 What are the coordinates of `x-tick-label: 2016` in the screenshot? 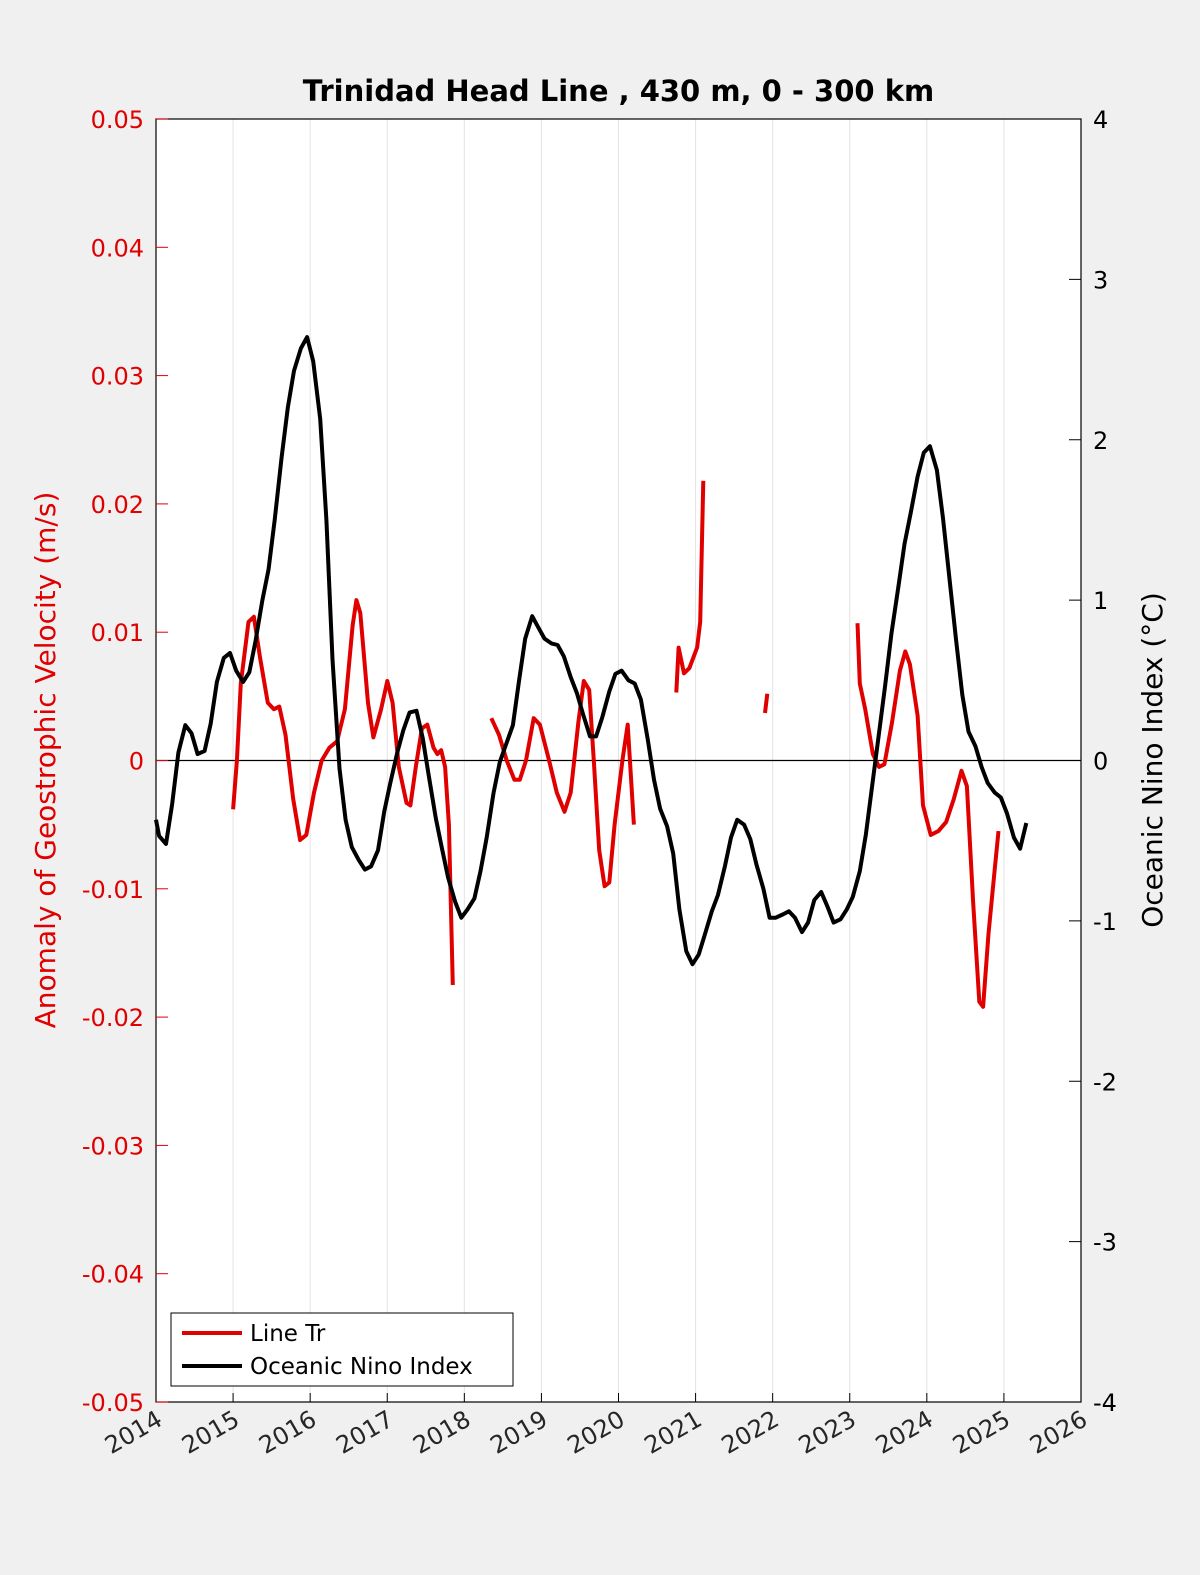 It's located at (287, 1432).